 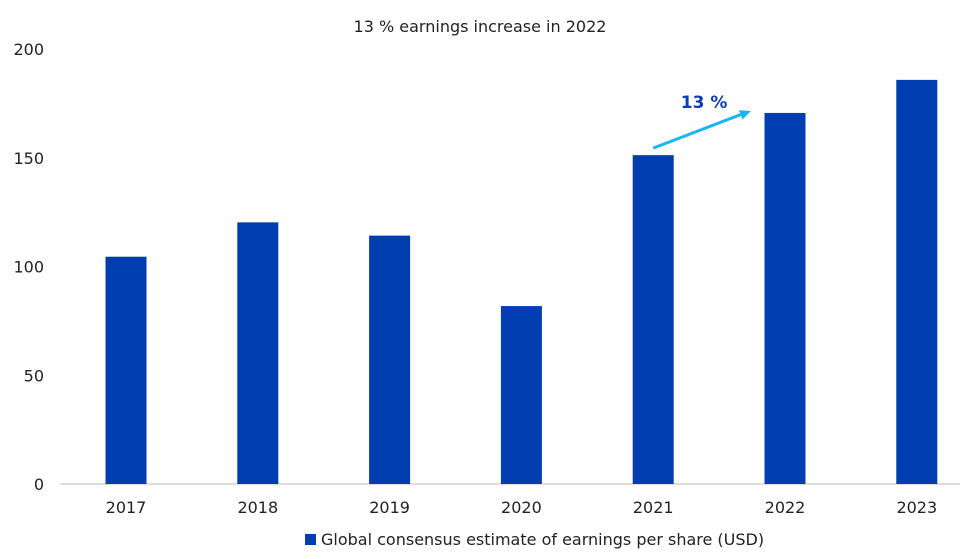 I want to click on y-tick-label: 0, so click(x=39, y=484).